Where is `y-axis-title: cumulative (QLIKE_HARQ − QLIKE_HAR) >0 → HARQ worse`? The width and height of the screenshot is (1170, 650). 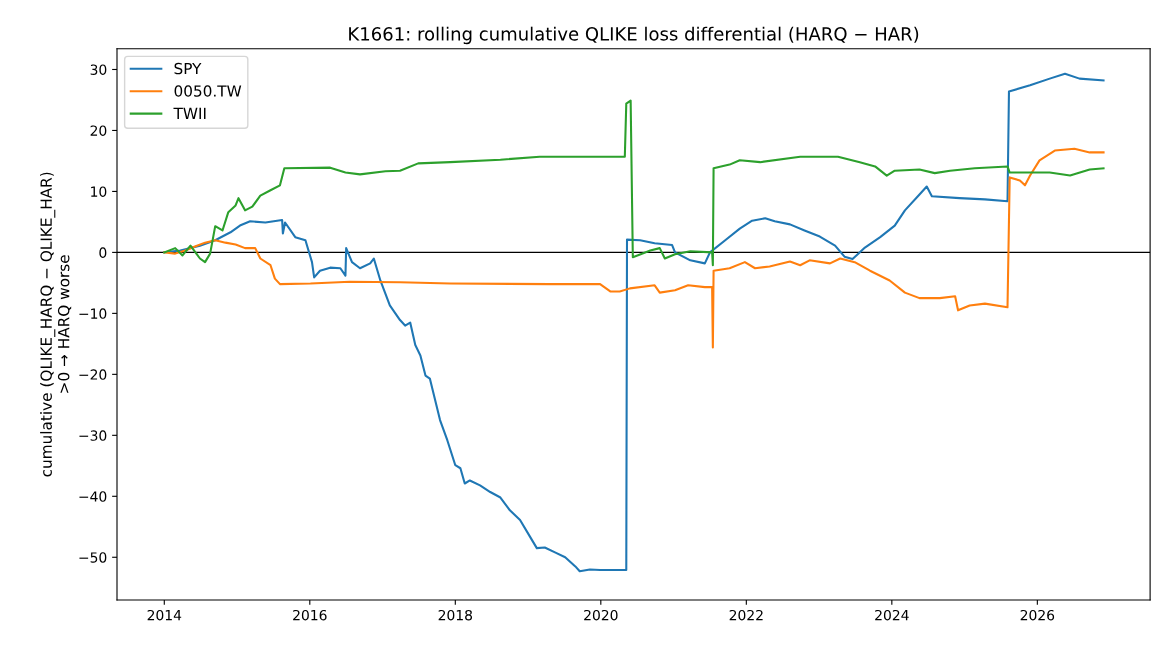
y-axis-title: cumulative (QLIKE_HARQ − QLIKE_HAR) >0 → HARQ worse is located at coordinates (56, 324).